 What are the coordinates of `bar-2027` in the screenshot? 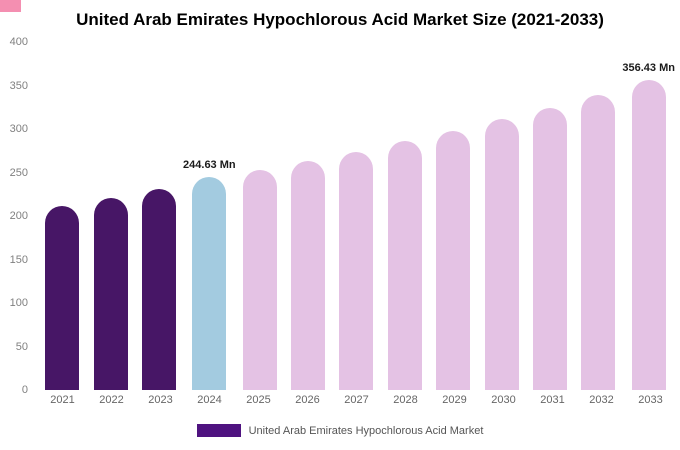 It's located at (356, 270).